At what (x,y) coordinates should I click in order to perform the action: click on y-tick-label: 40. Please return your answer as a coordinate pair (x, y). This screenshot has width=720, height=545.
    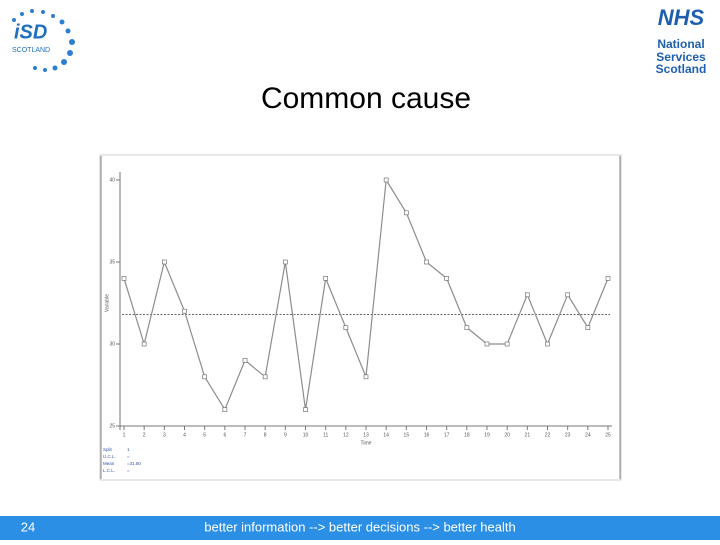
    Looking at the image, I should click on (112, 180).